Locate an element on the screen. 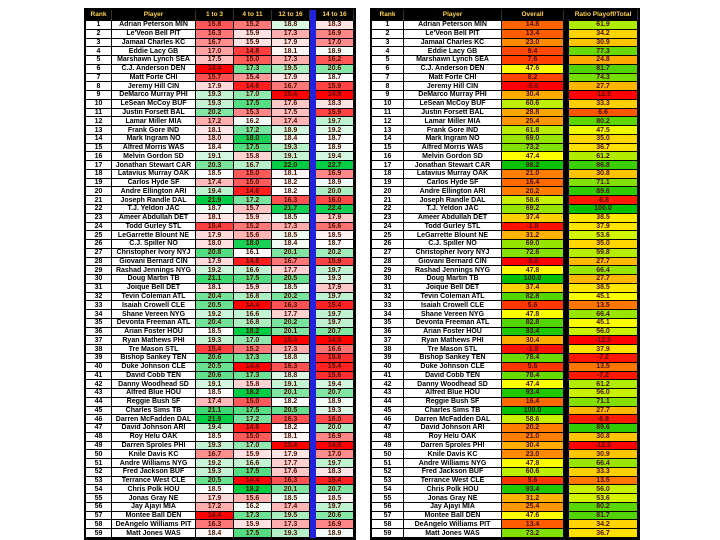 The width and height of the screenshot is (720, 540). column-header: 4 to 11 is located at coordinates (253, 15).